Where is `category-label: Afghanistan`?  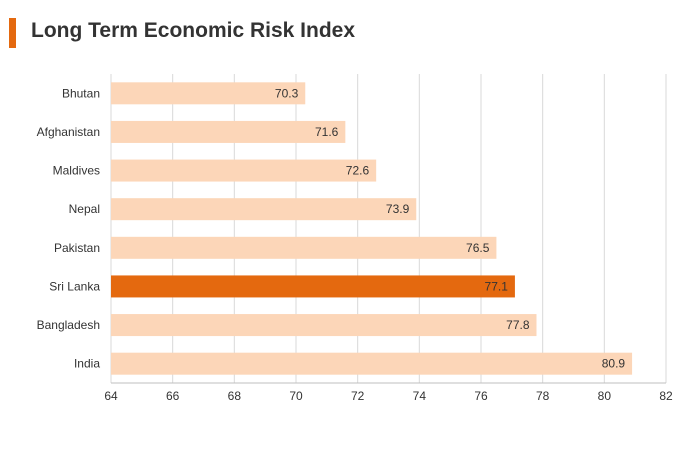 category-label: Afghanistan is located at coordinates (68, 132).